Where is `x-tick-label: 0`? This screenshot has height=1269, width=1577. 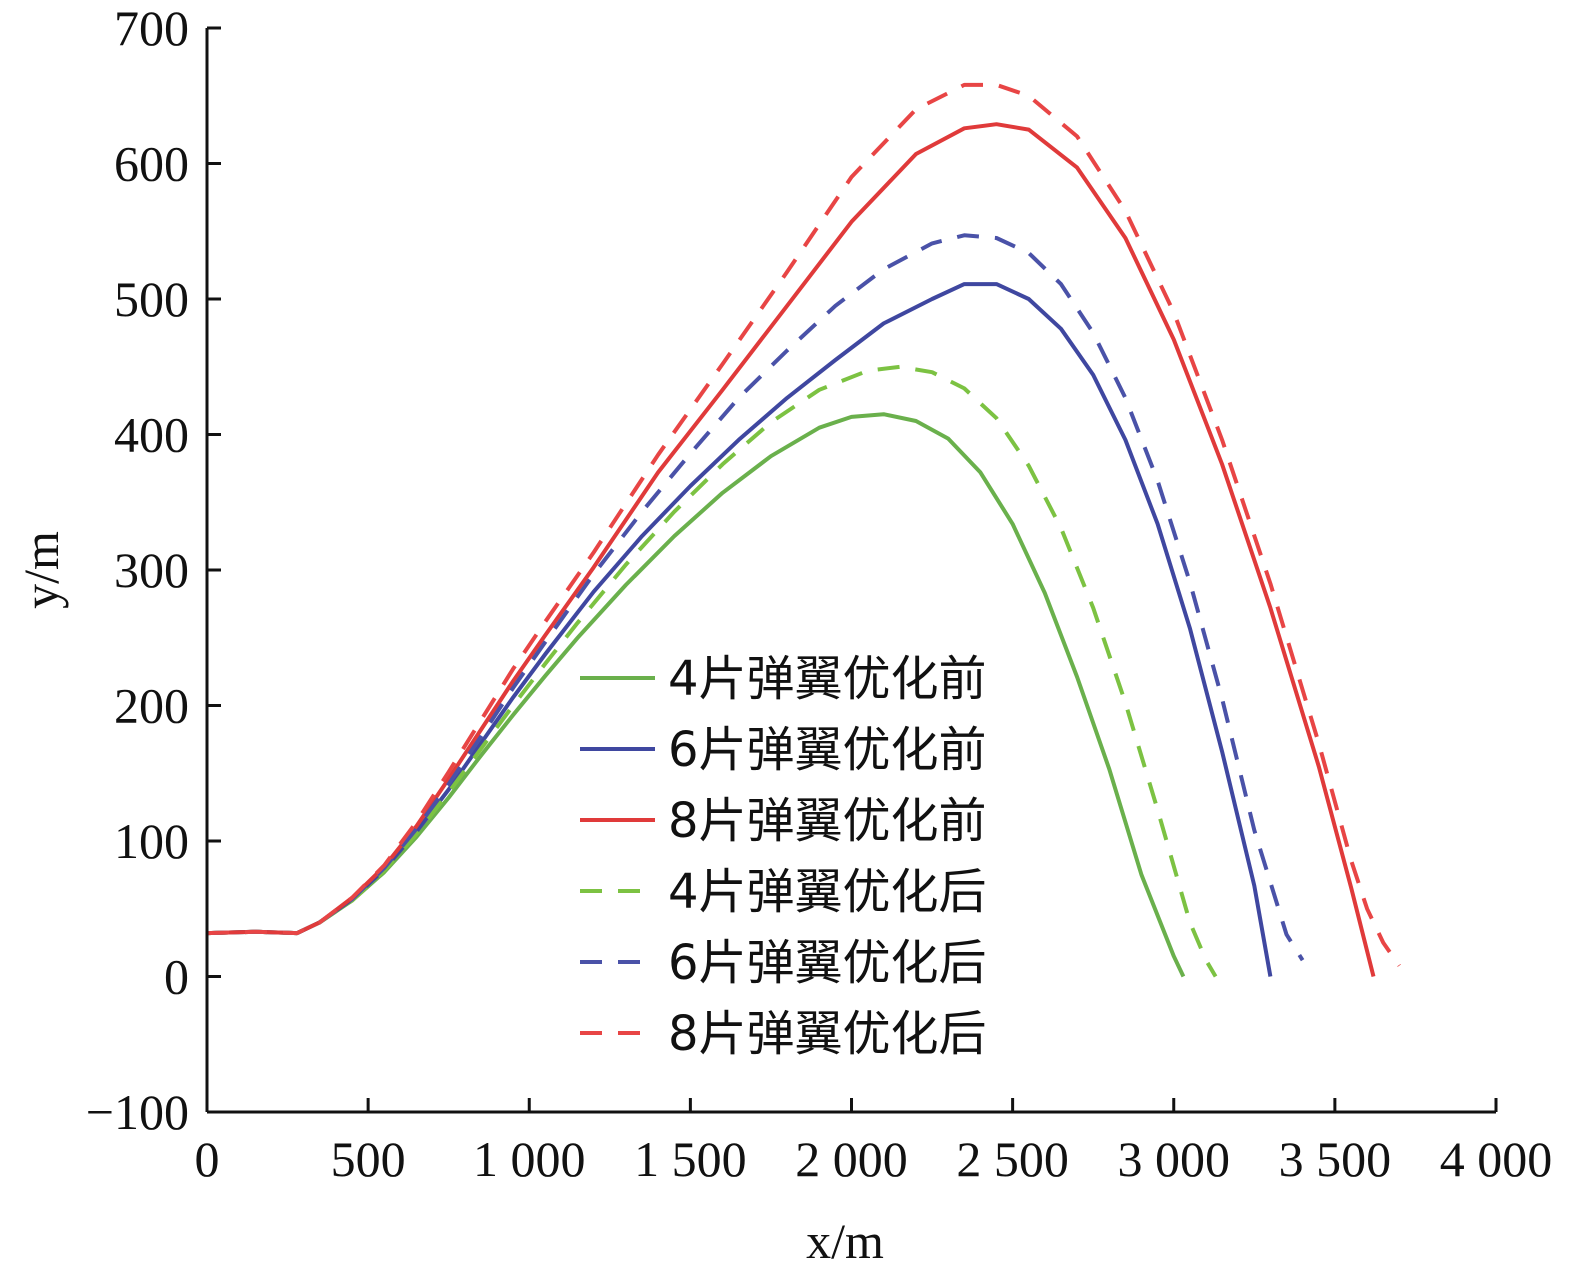 x-tick-label: 0 is located at coordinates (207, 1159).